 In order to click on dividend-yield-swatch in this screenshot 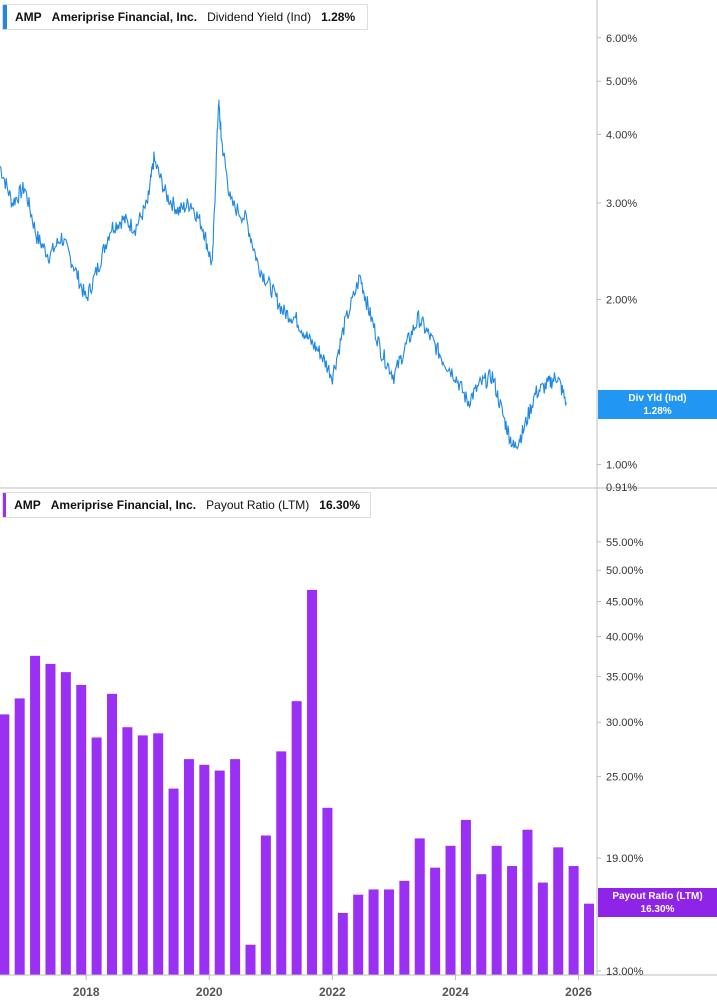, I will do `click(5, 17)`.